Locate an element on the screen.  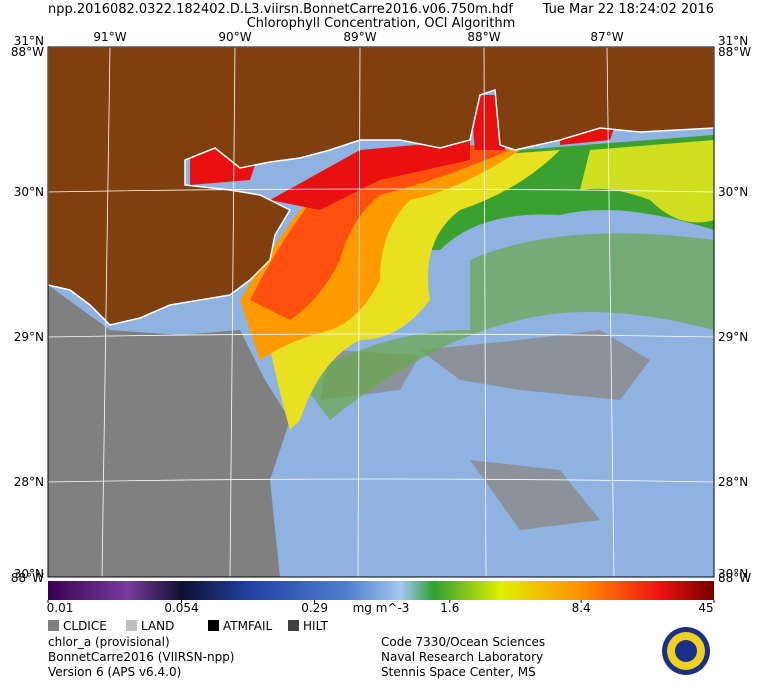
colorbar-tick-label: 0.29 is located at coordinates (314, 608).